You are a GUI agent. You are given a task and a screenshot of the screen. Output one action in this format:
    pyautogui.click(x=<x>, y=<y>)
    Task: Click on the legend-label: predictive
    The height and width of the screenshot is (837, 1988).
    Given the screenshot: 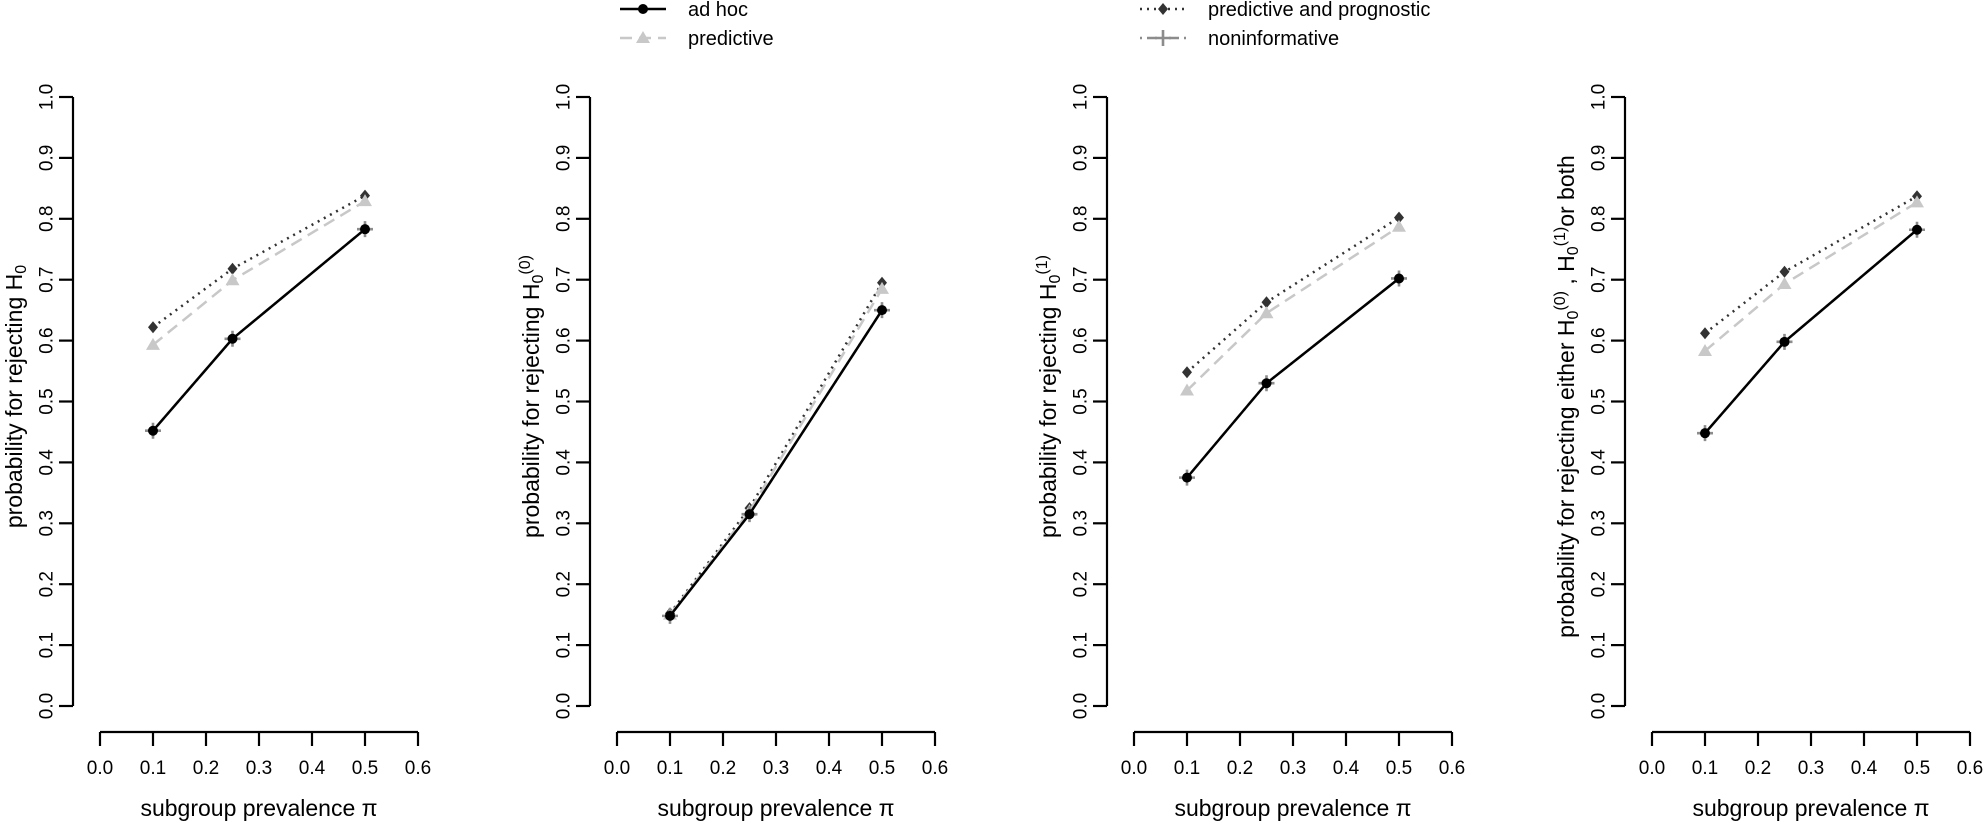 What is the action you would take?
    pyautogui.click(x=731, y=39)
    